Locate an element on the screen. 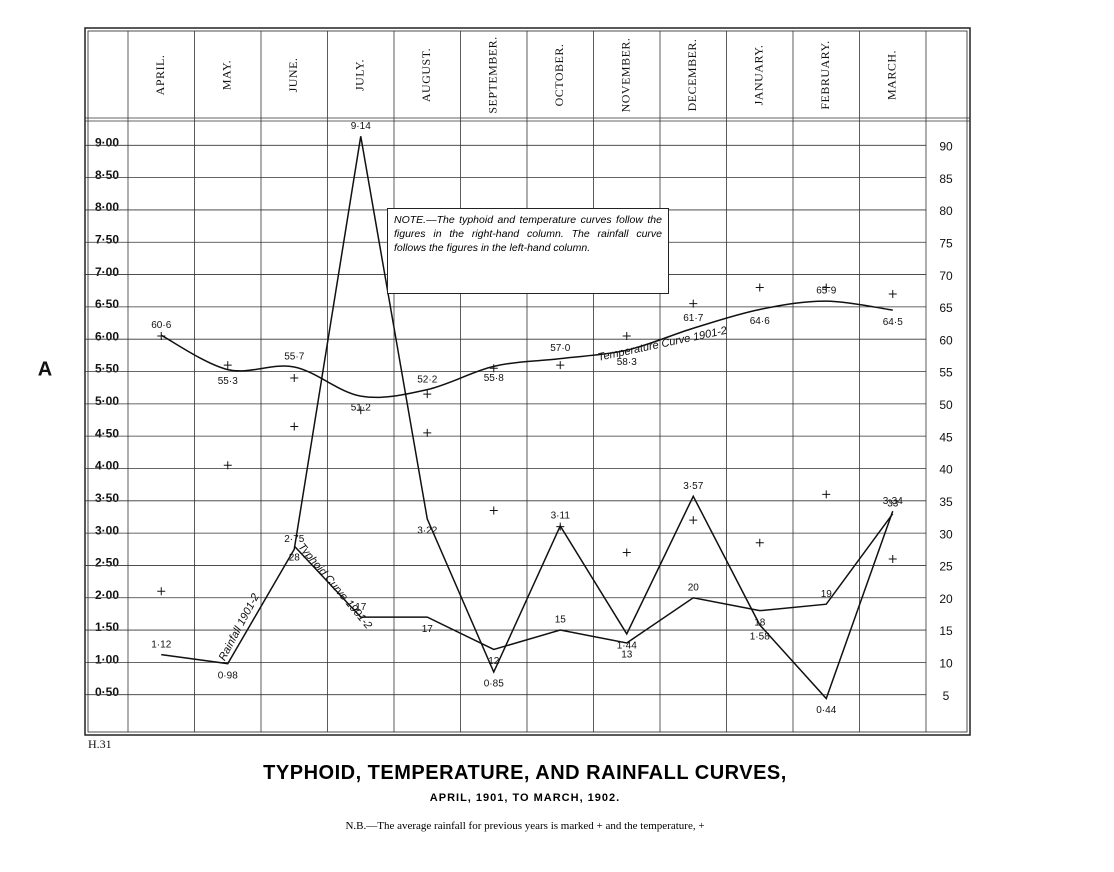 The image size is (1114, 872). y2-tick-label: 50 is located at coordinates (946, 405).